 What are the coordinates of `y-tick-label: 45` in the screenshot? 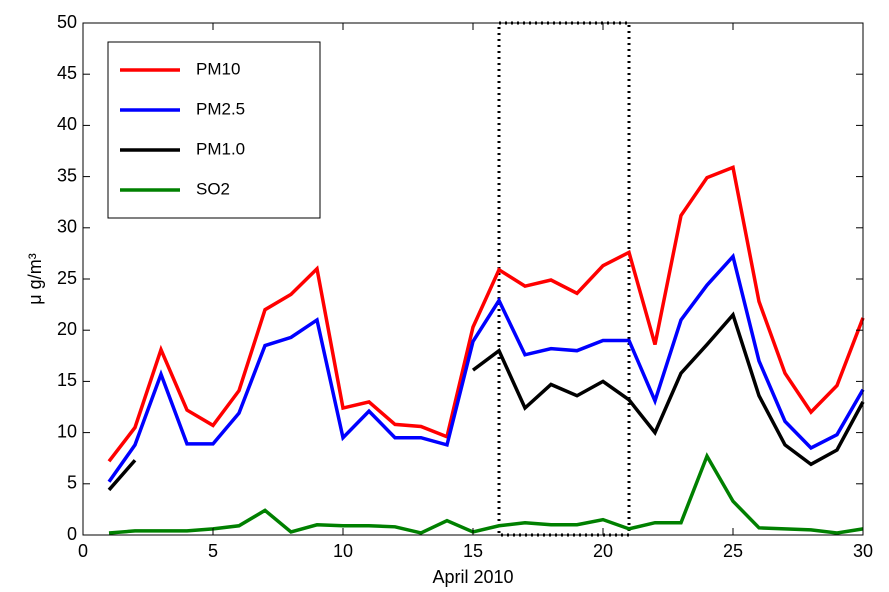 It's located at (67, 73).